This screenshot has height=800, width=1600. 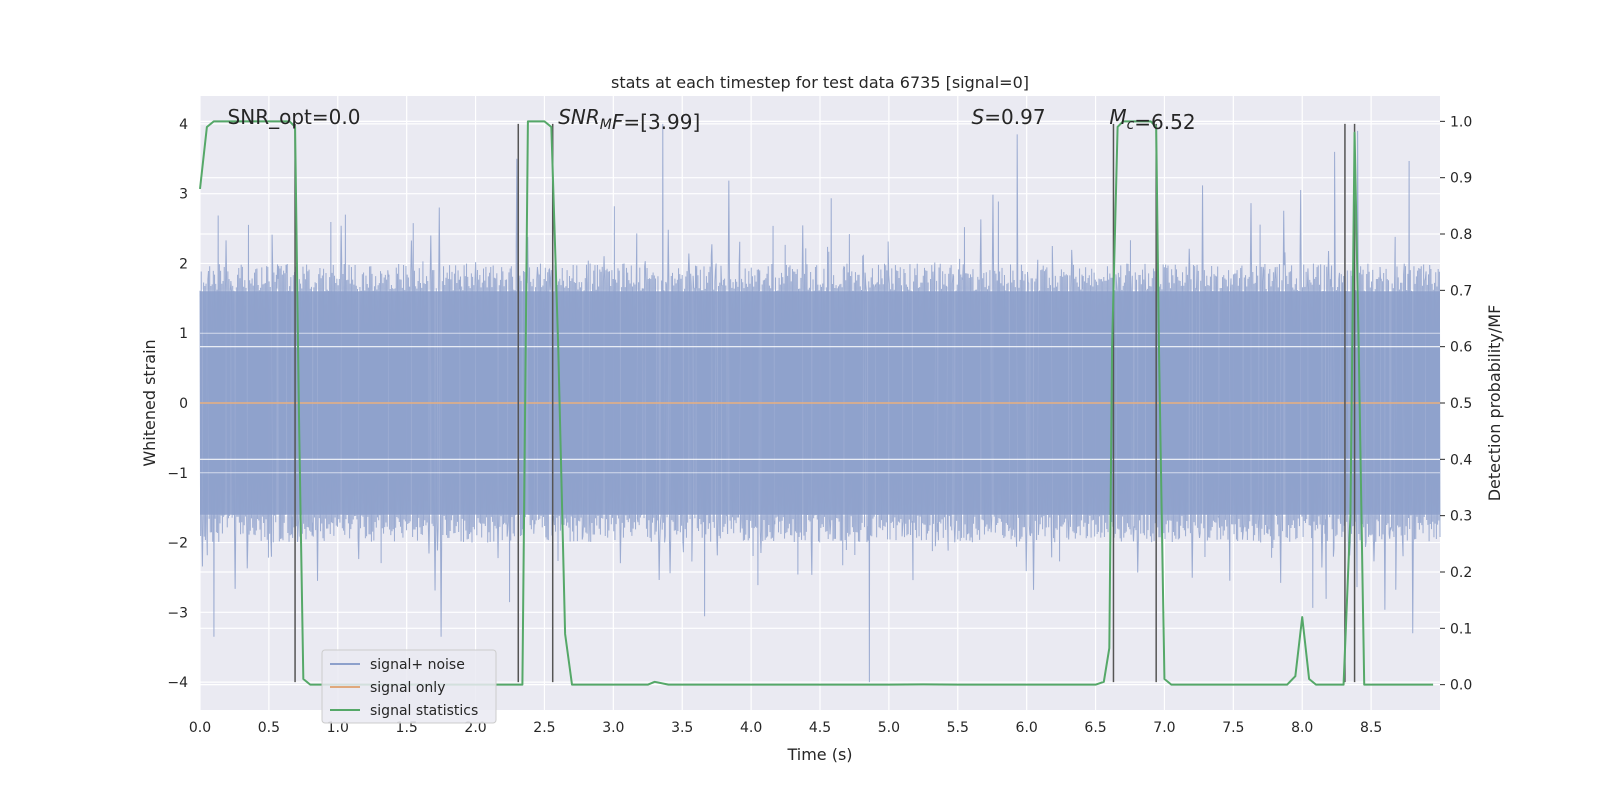 I want to click on x-tick-label: 6.5, so click(x=1095, y=728).